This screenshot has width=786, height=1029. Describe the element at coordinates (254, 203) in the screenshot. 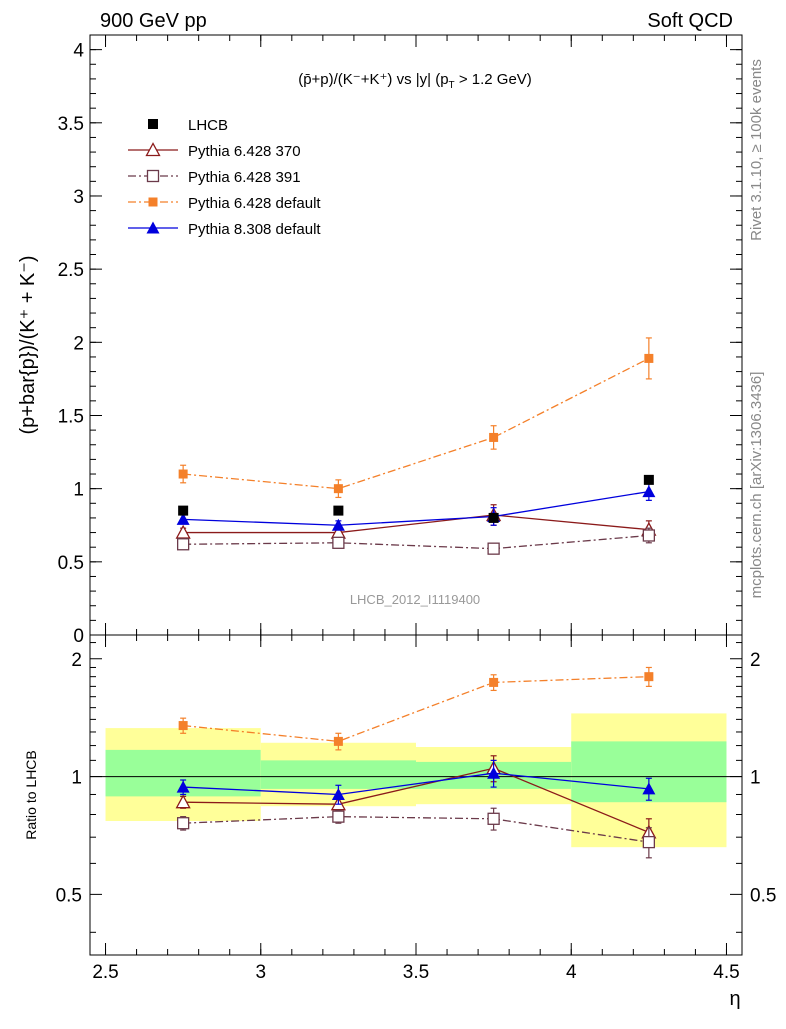

I see `legend-label: Pythia 6.428 default` at that location.